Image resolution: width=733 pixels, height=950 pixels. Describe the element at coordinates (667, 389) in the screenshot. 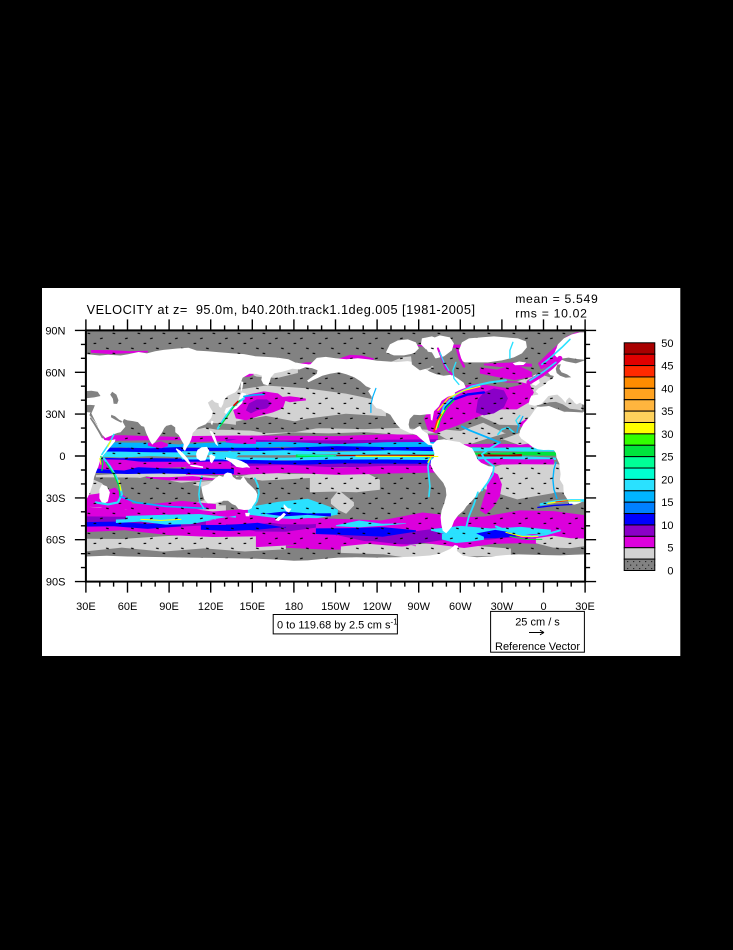

I see `svg-text: 40` at that location.